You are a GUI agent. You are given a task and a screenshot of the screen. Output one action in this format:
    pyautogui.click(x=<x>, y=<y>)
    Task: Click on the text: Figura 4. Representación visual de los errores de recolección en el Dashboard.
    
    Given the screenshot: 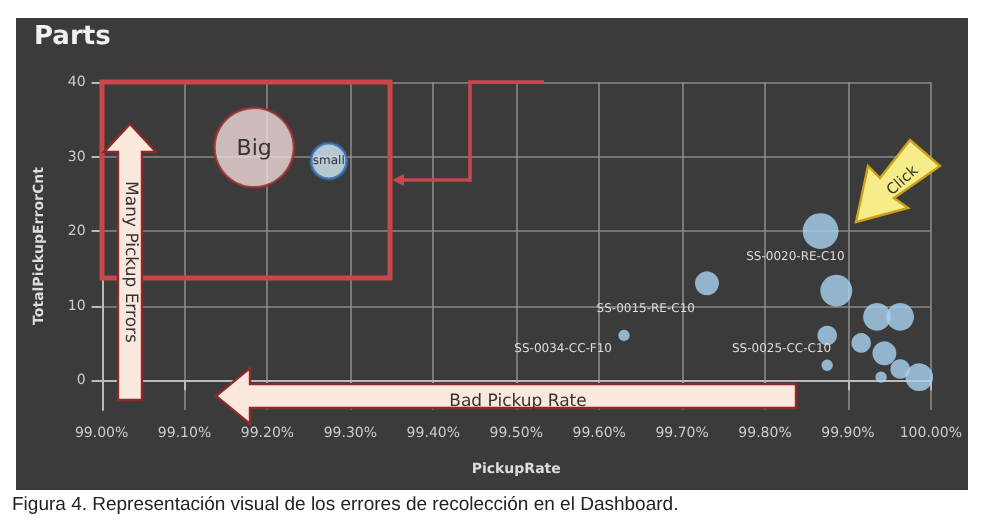 What is the action you would take?
    pyautogui.click(x=345, y=505)
    